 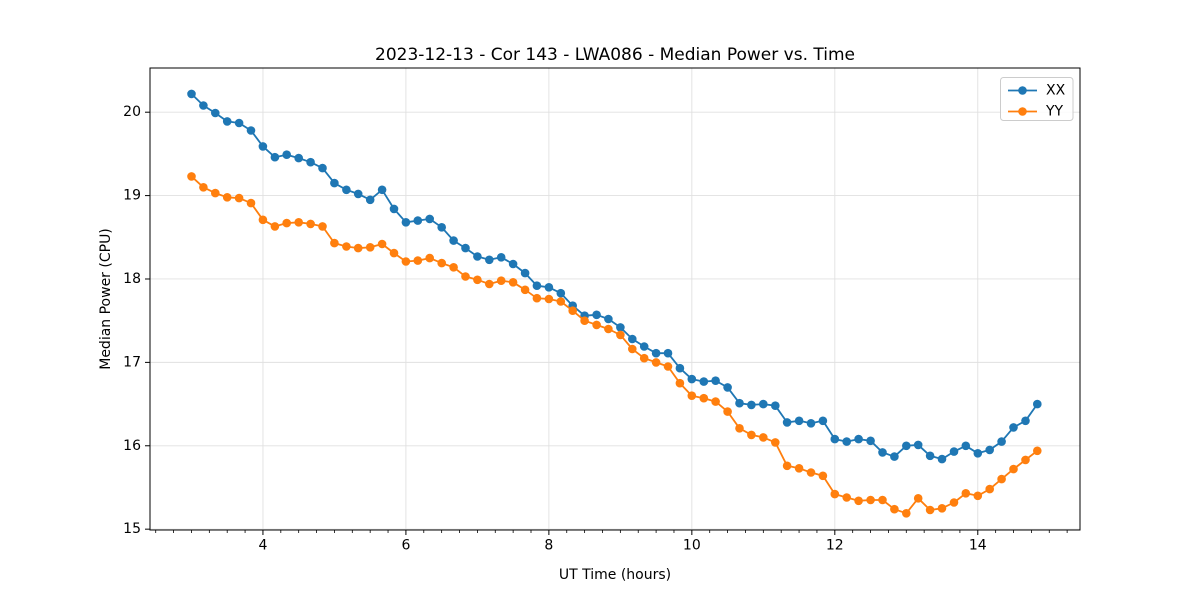 What do you see at coordinates (692, 546) in the screenshot?
I see `x-tick-label: 10` at bounding box center [692, 546].